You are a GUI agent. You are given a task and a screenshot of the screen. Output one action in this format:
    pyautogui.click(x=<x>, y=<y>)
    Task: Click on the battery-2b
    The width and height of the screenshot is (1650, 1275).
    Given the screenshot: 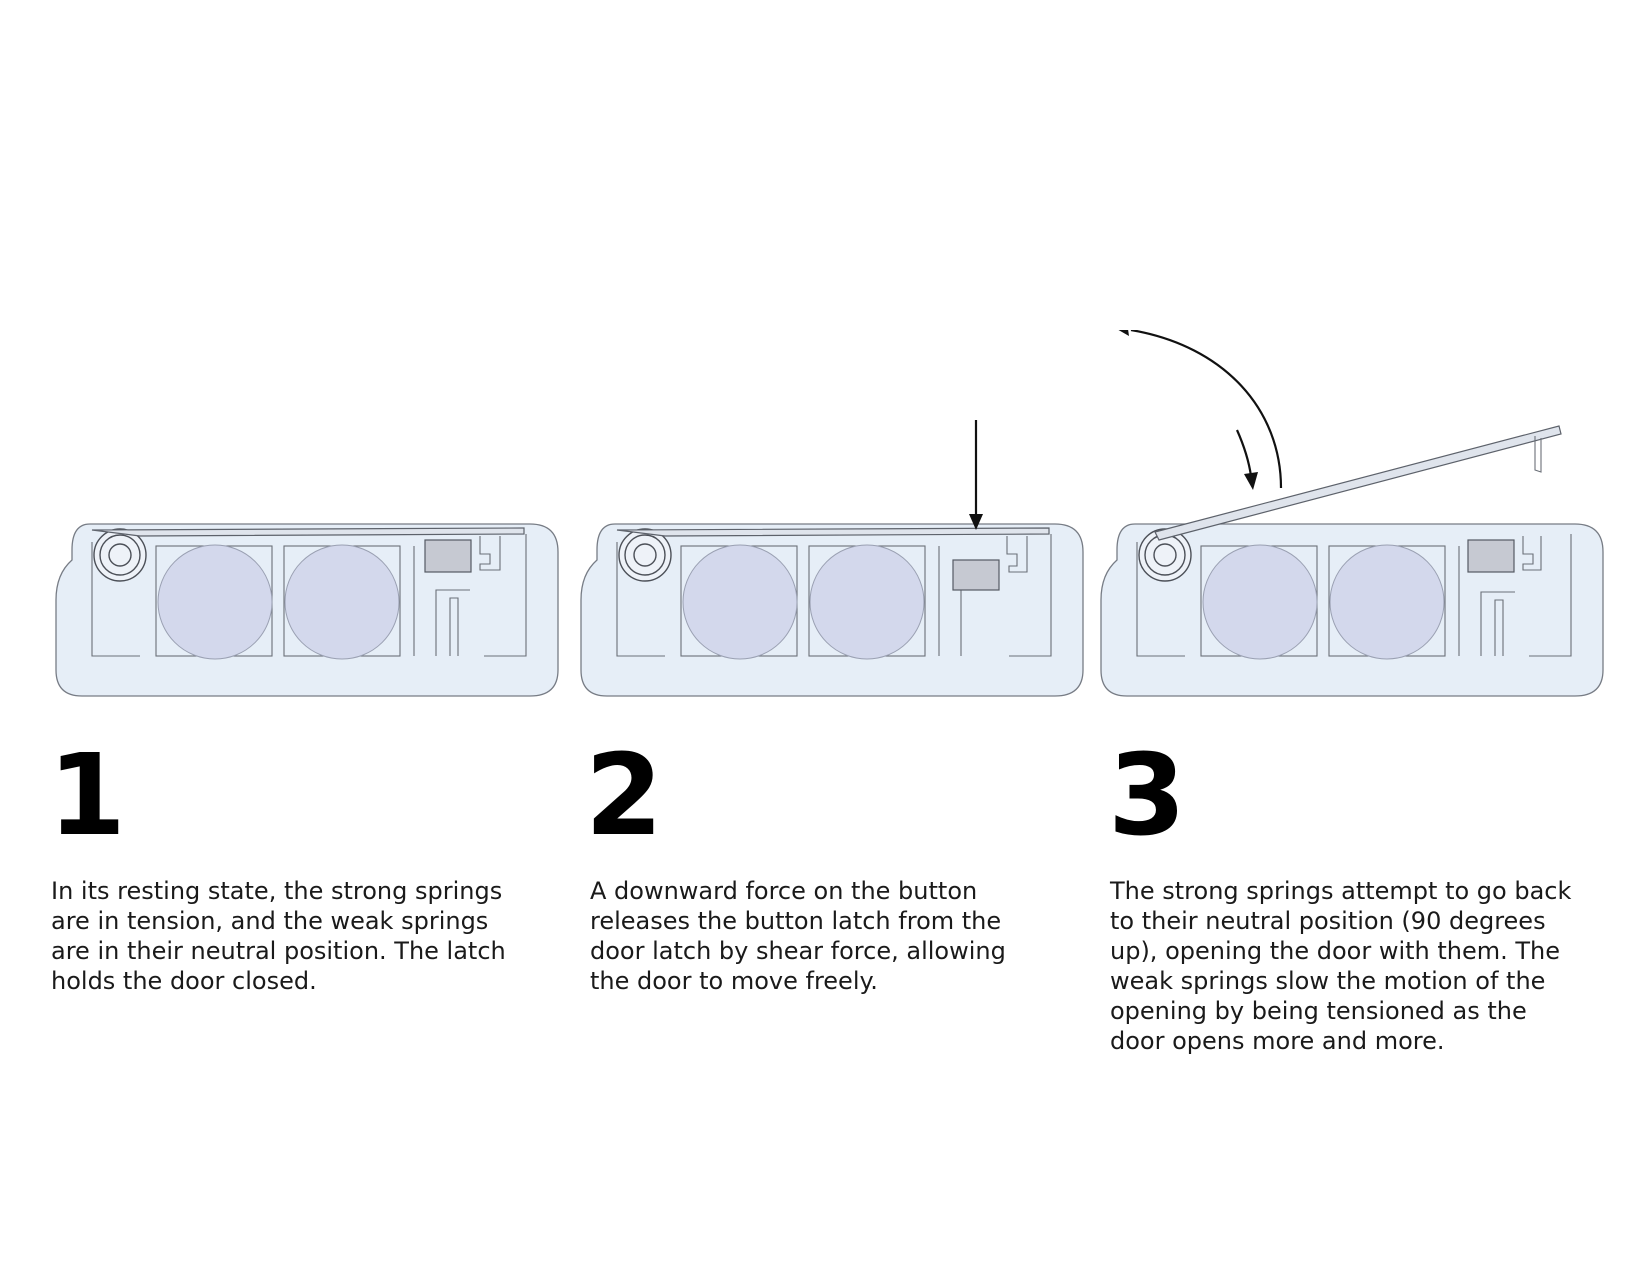 What is the action you would take?
    pyautogui.click(x=867, y=602)
    